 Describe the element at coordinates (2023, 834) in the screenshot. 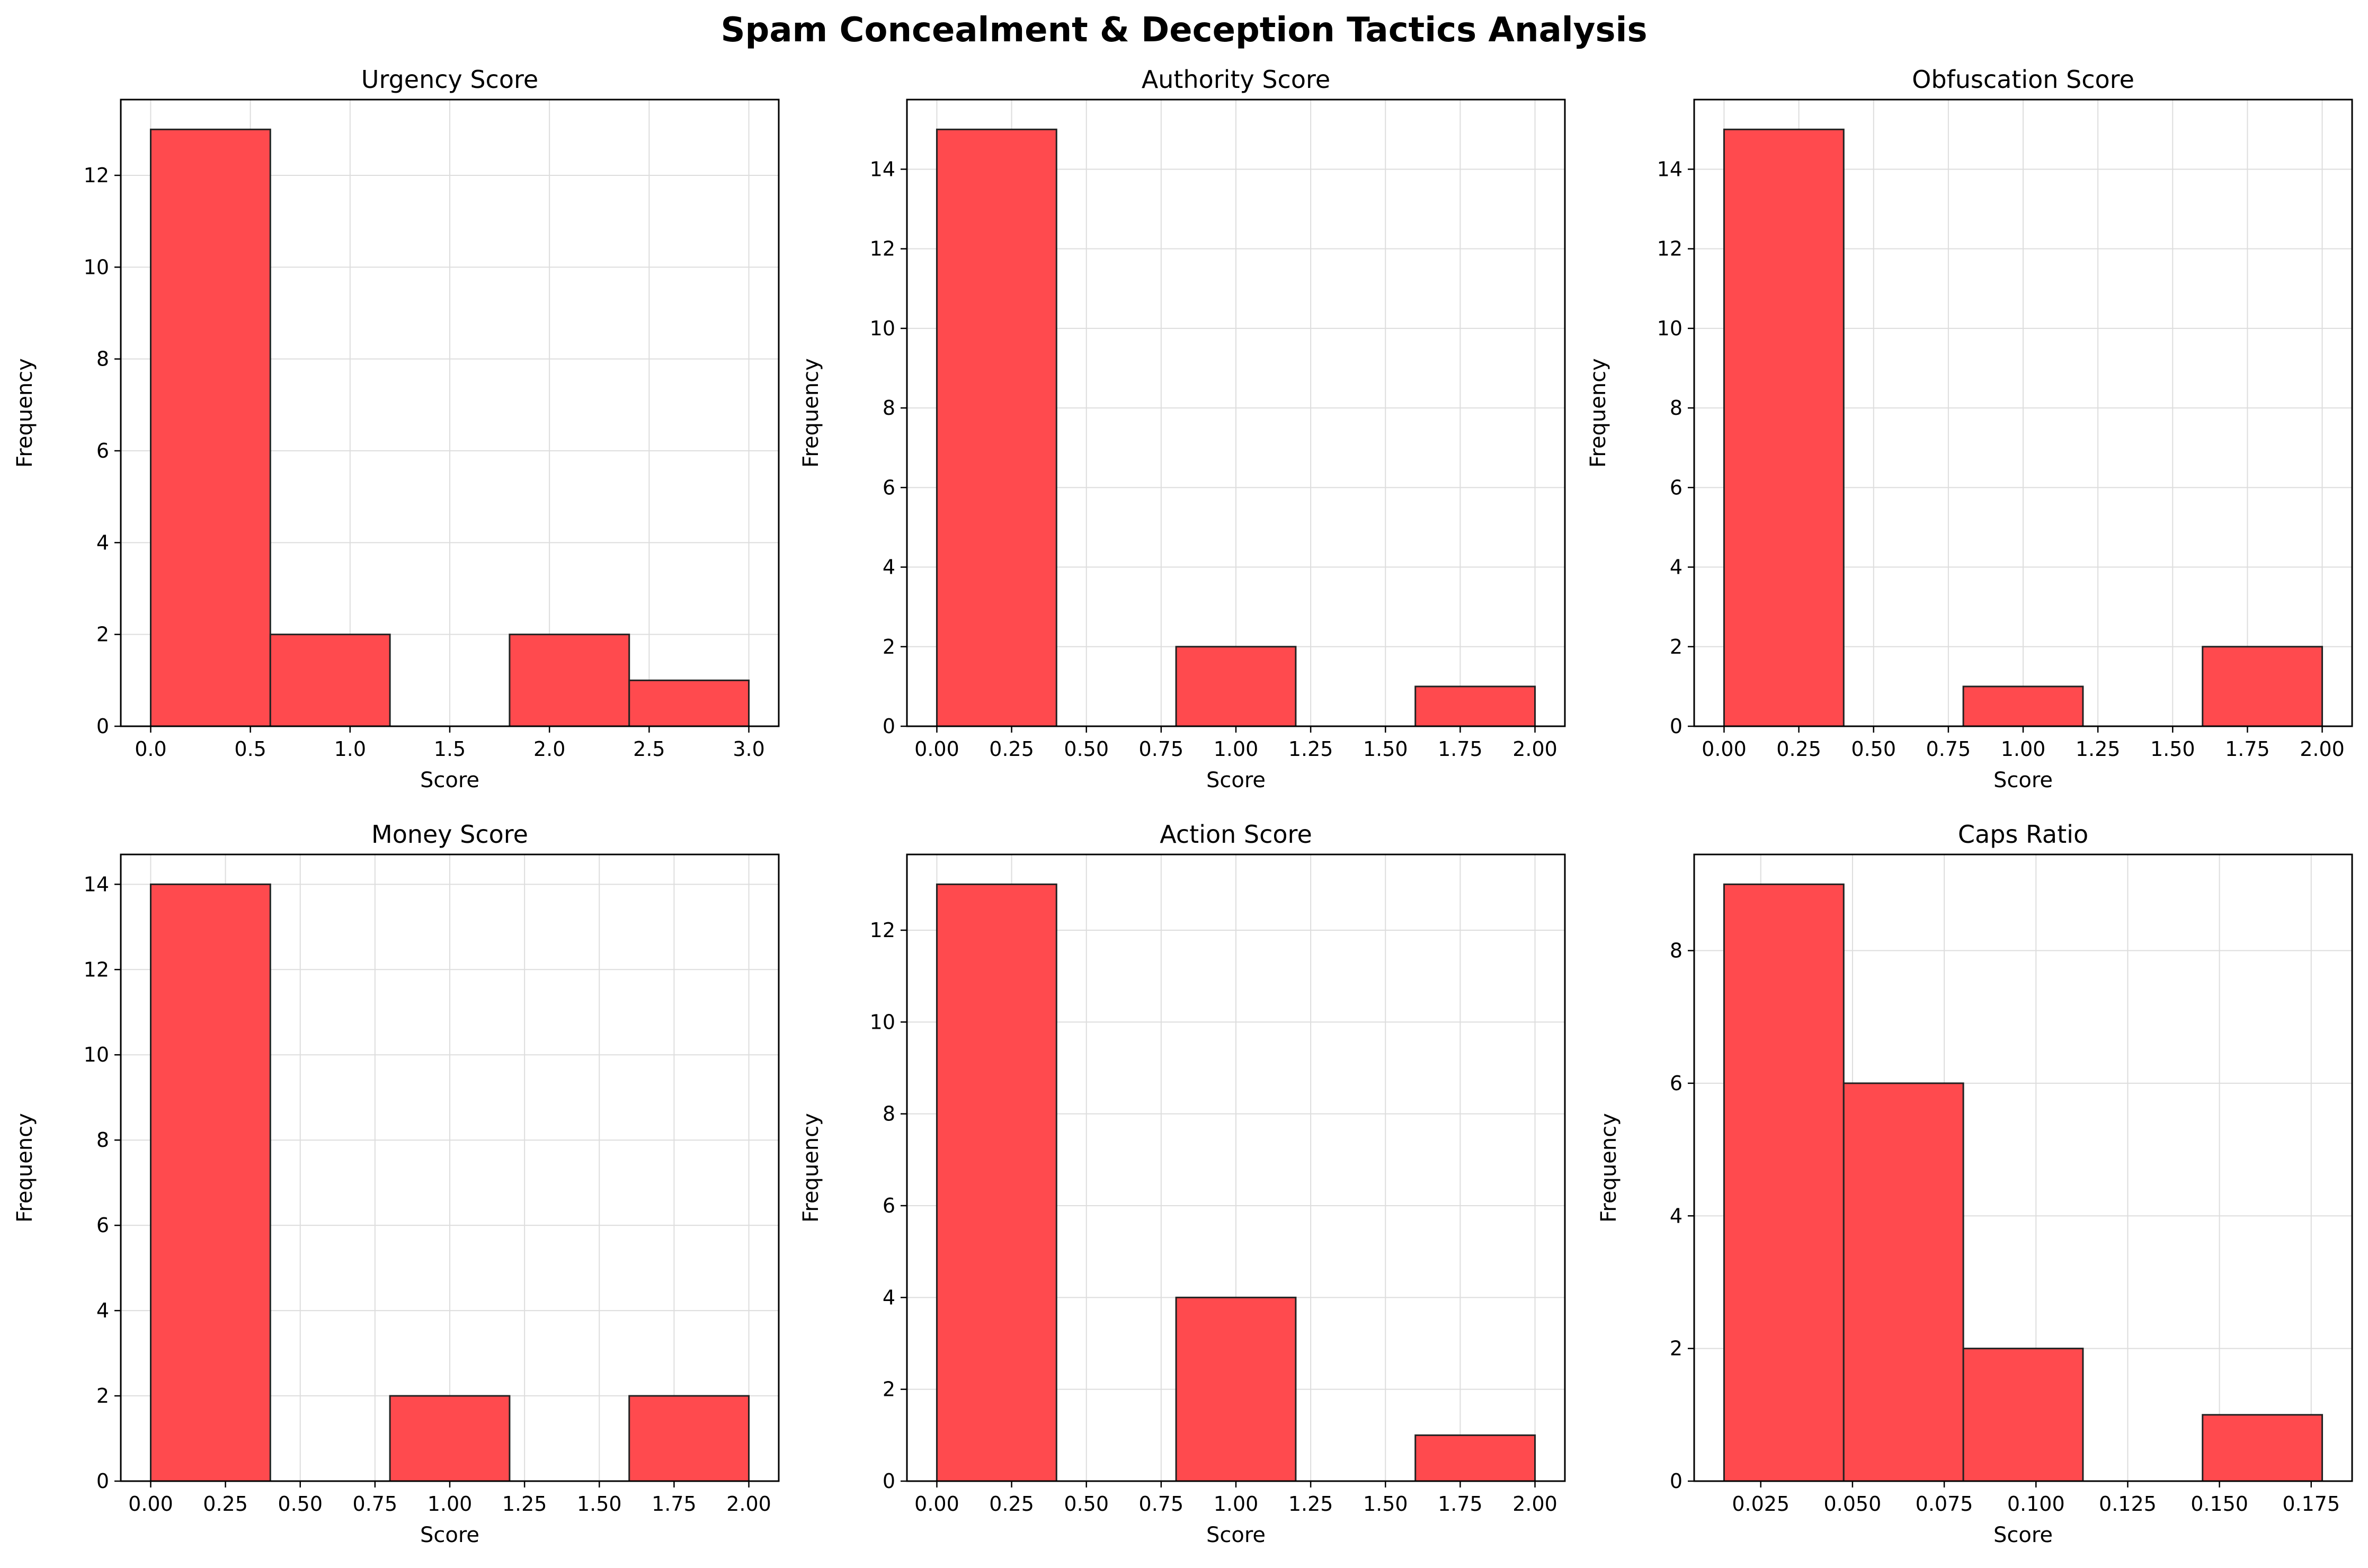

I see `subplot-title: Caps Ratio` at that location.